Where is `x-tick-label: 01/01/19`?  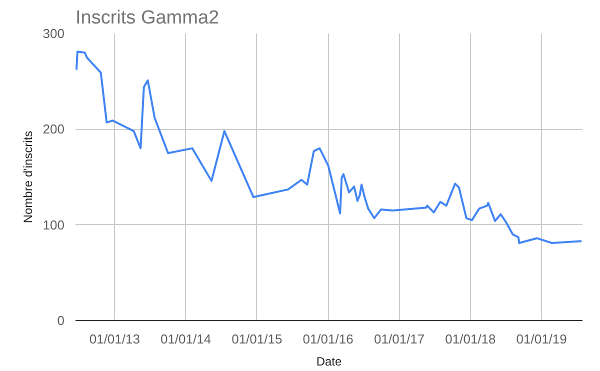 x-tick-label: 01/01/19 is located at coordinates (541, 339).